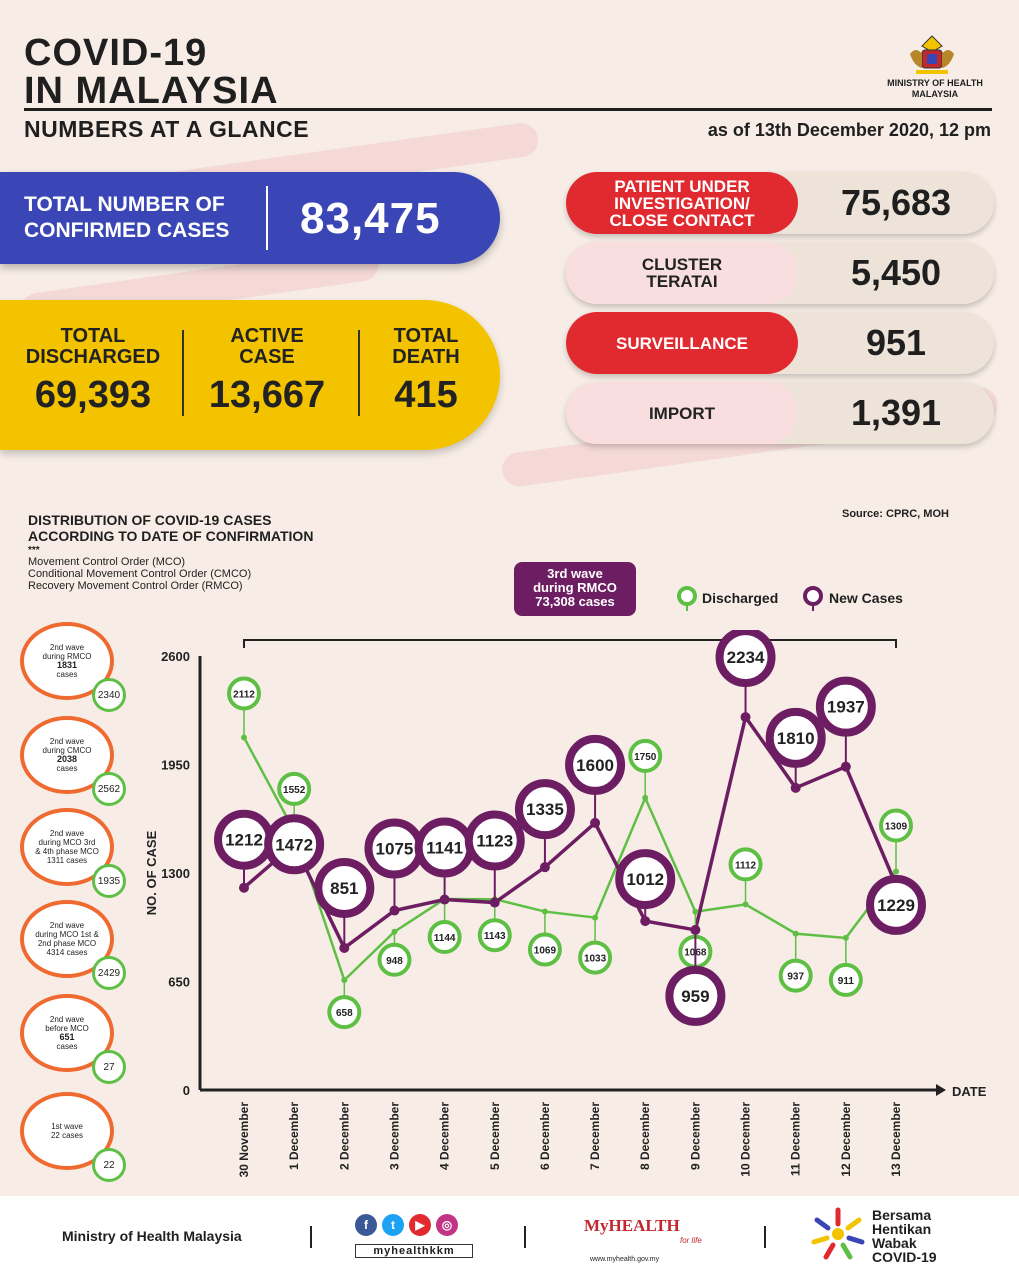 The height and width of the screenshot is (1280, 1019). Describe the element at coordinates (370, 218) in the screenshot. I see `confirmed-value: 83,475` at that location.